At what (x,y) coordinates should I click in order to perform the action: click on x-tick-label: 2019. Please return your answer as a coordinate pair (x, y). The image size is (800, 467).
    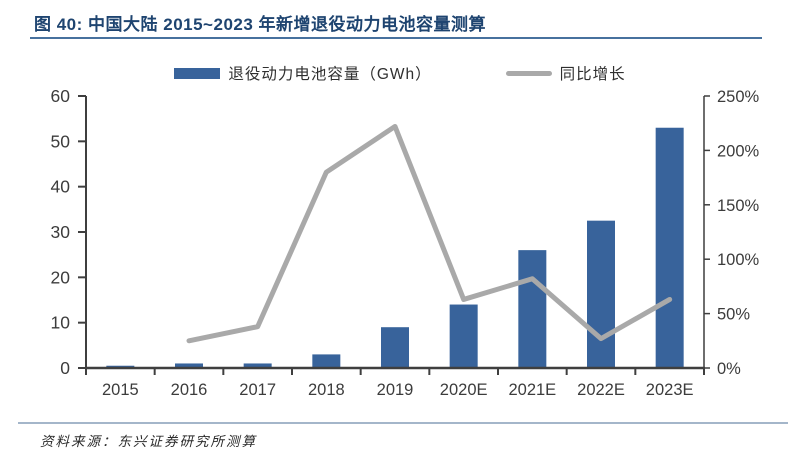
    Looking at the image, I should click on (395, 390).